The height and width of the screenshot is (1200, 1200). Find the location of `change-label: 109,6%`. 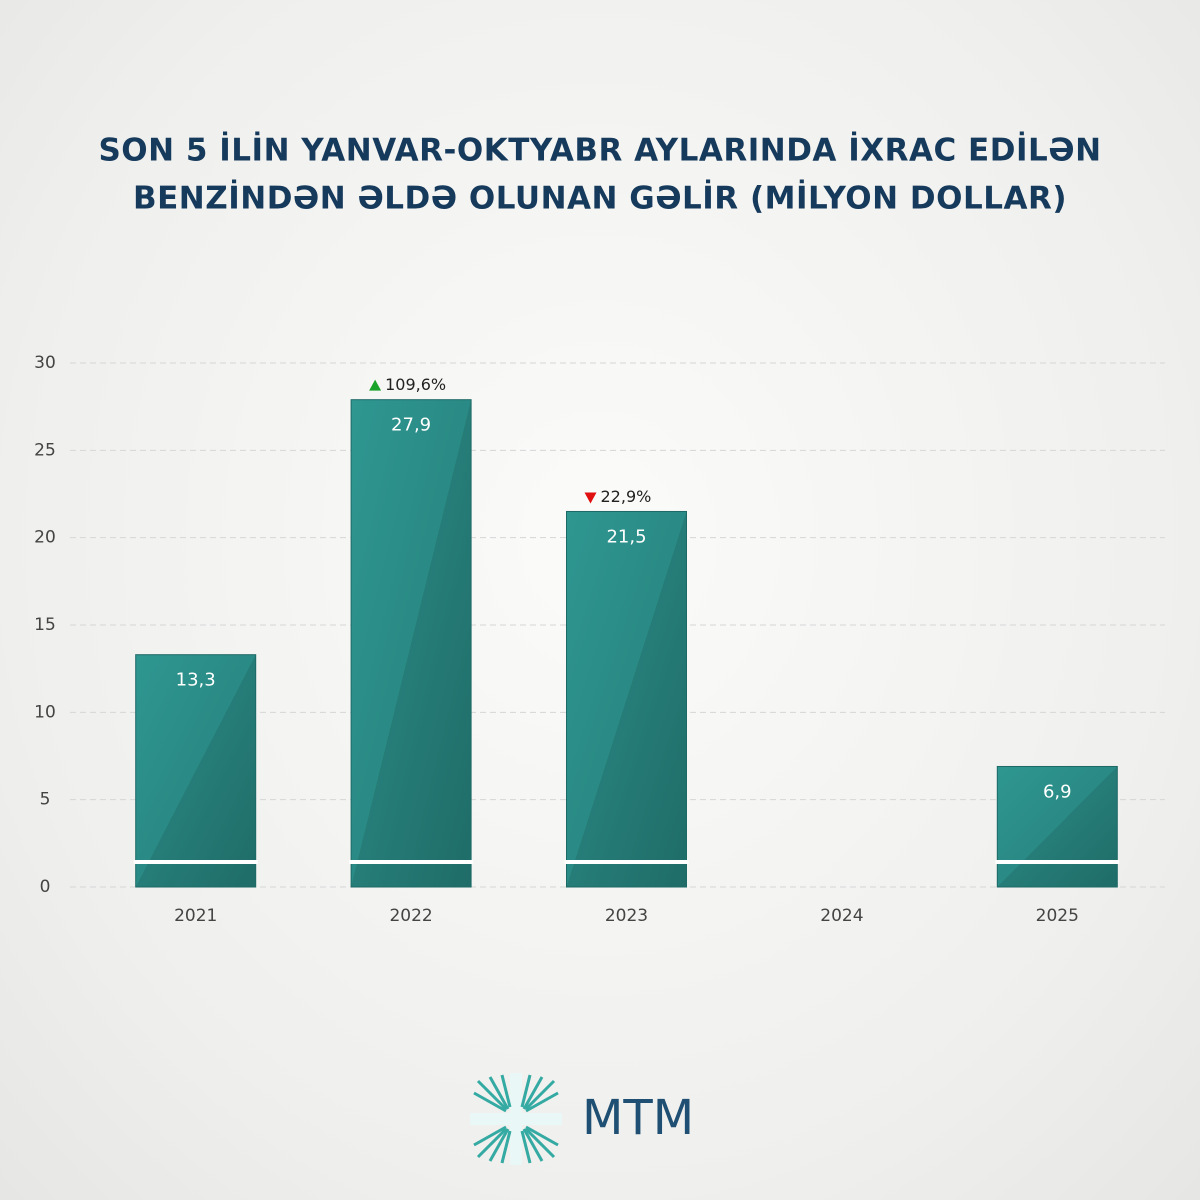

change-label: 109,6% is located at coordinates (415, 384).